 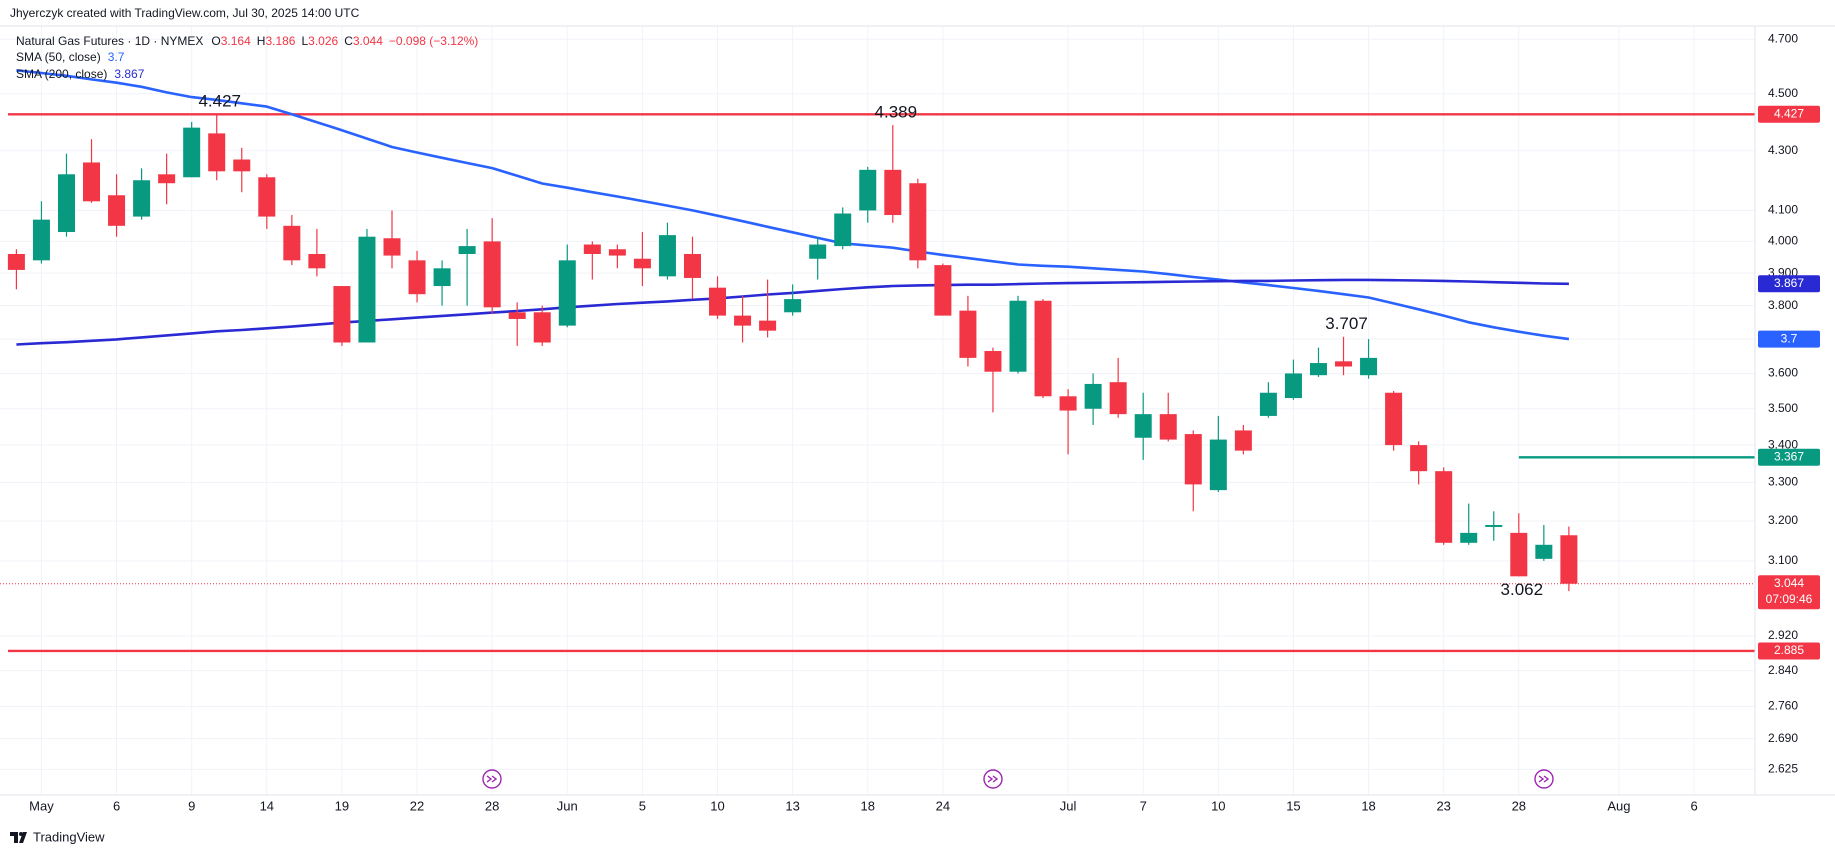 I want to click on ohlc-value: 3.044, so click(x=368, y=41).